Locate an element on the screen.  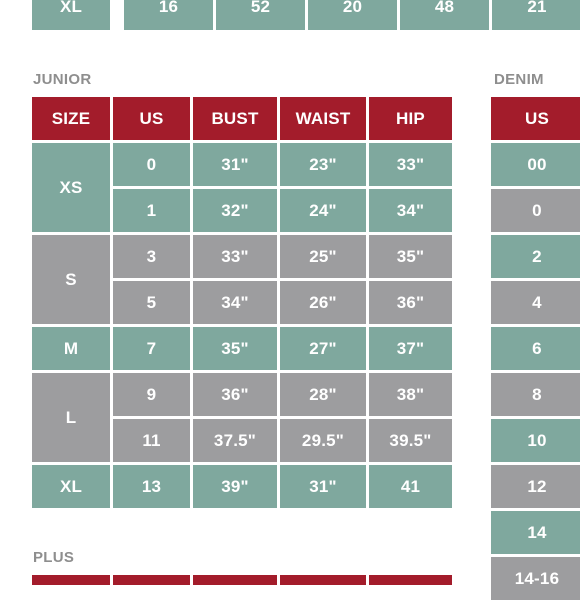
junior-us-cell: 1 is located at coordinates (151, 210).